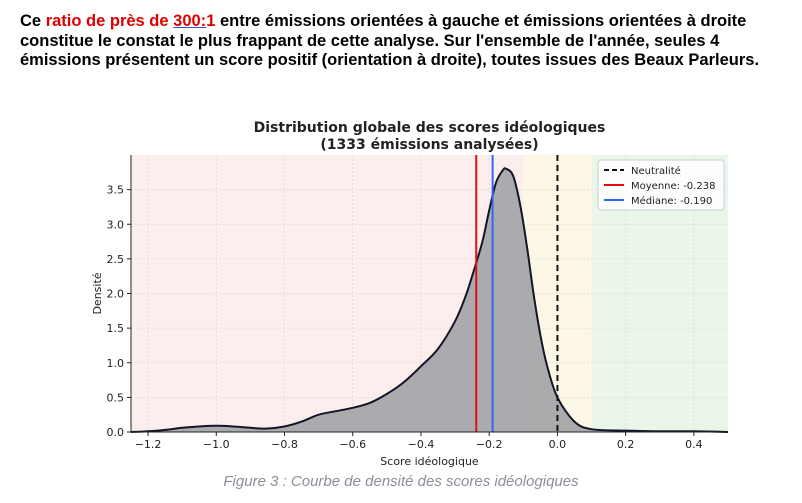  What do you see at coordinates (109, 21) in the screenshot?
I see `paragraph-highlight: ratio de près de` at bounding box center [109, 21].